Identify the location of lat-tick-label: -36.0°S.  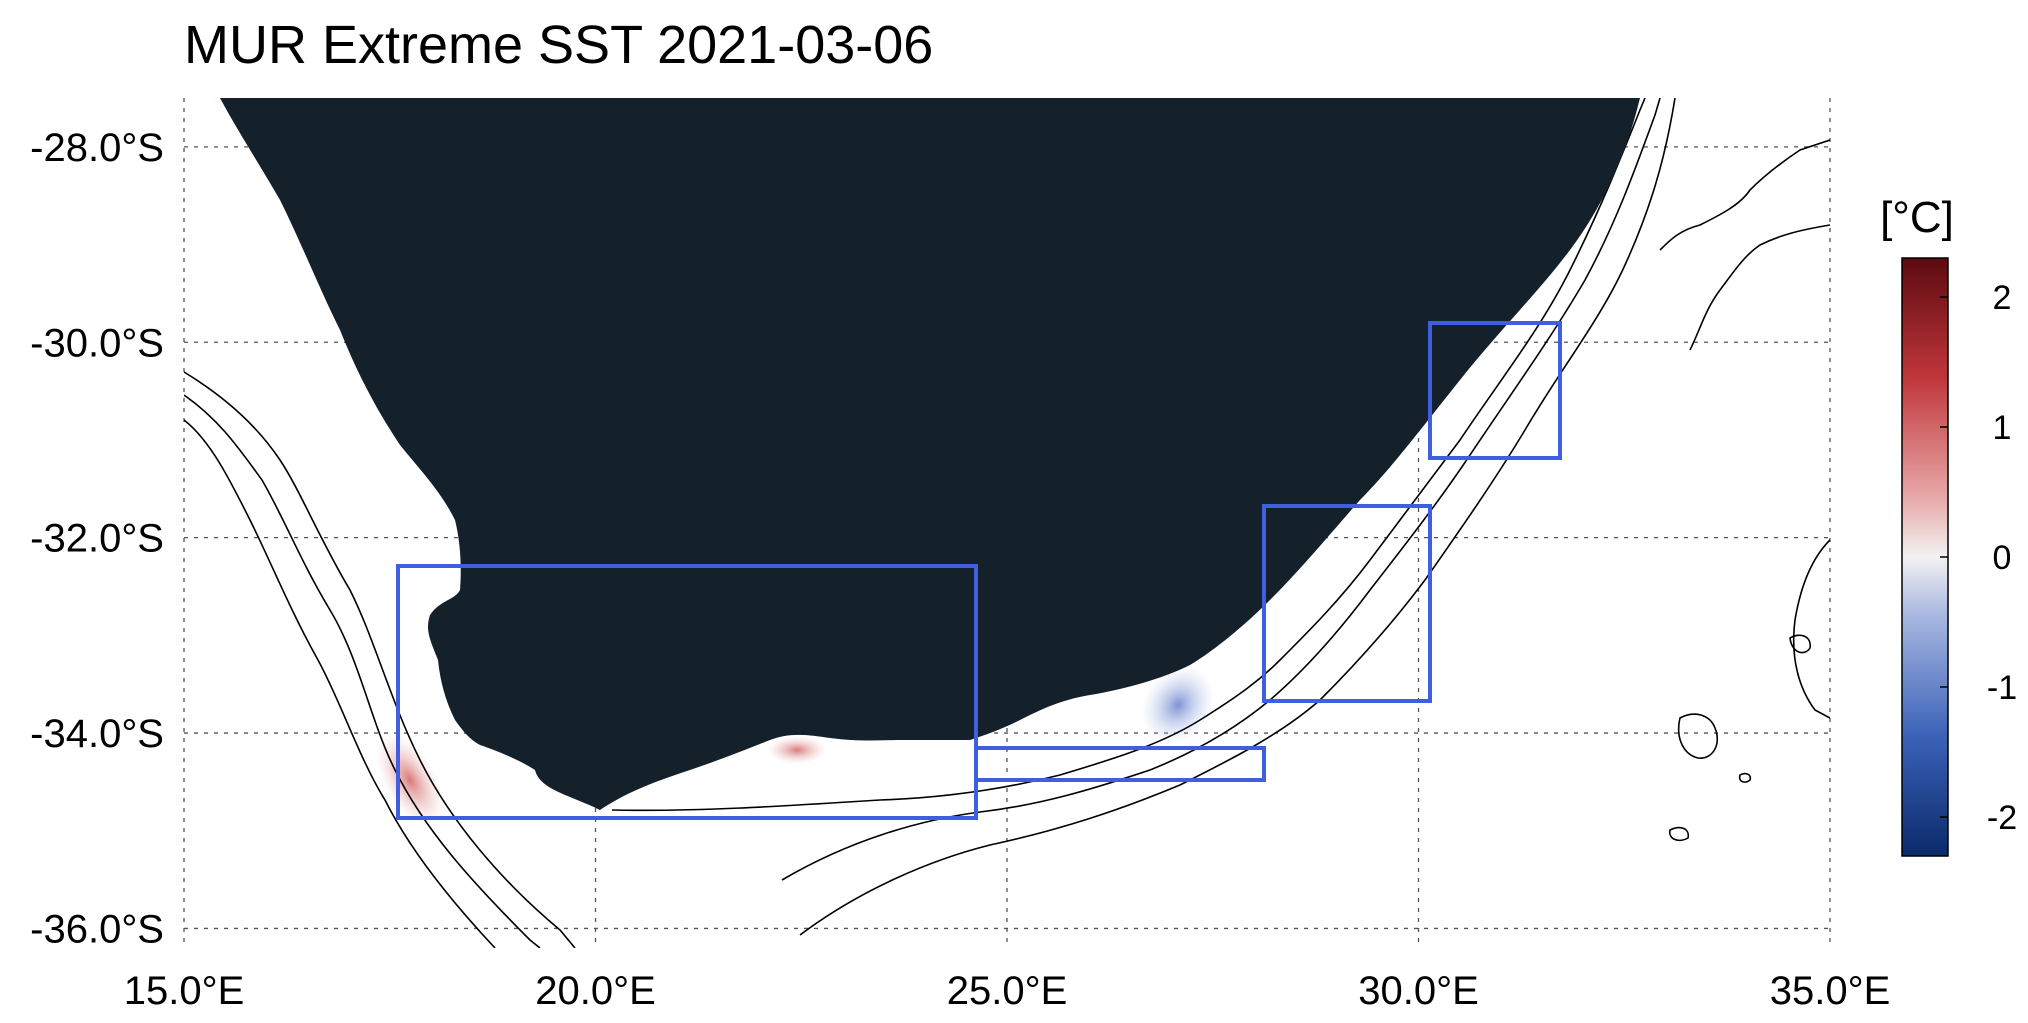
(97, 929).